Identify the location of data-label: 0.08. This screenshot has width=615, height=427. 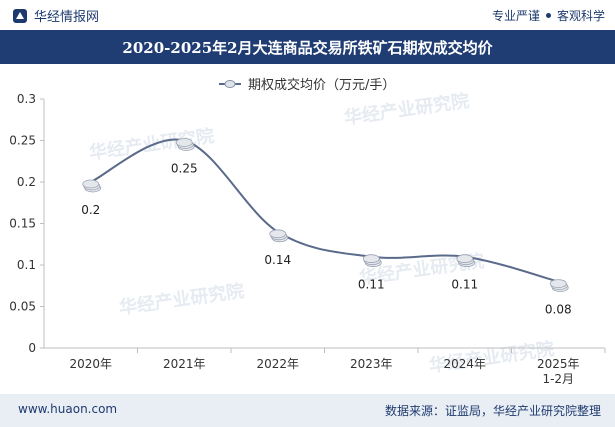
(558, 310).